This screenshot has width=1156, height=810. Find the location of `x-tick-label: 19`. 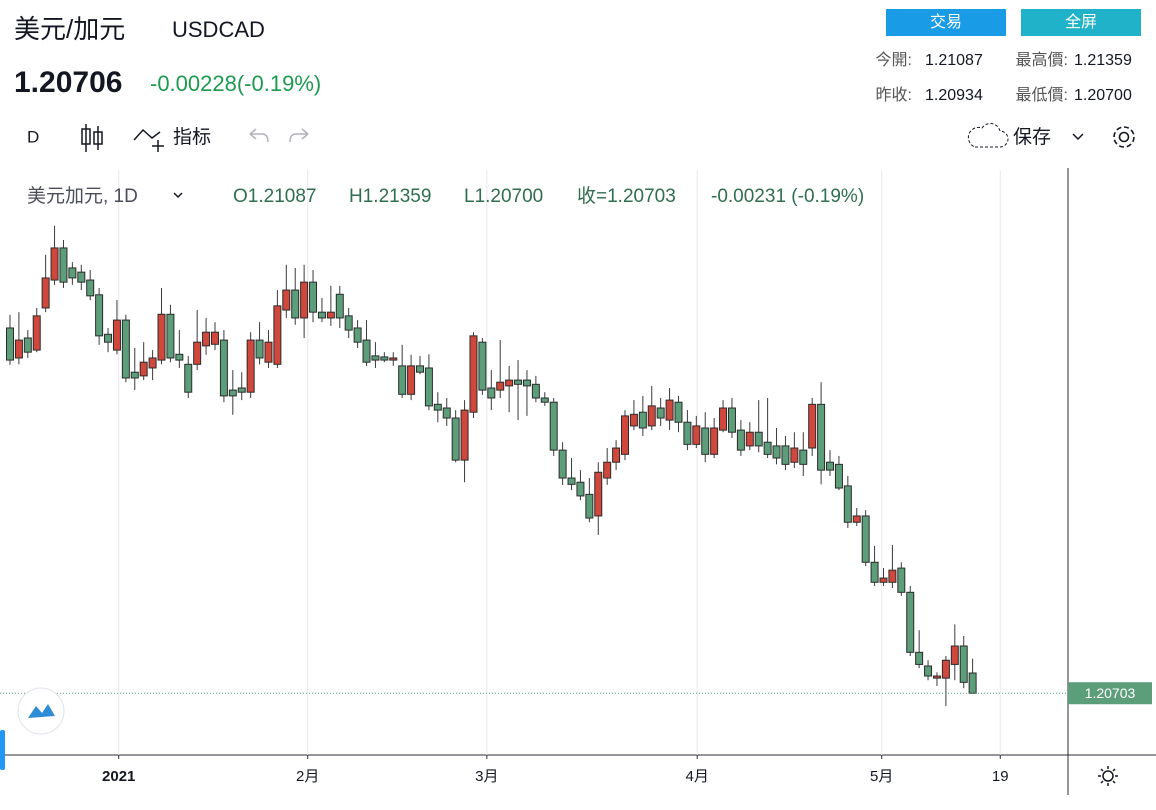

x-tick-label: 19 is located at coordinates (1000, 776).